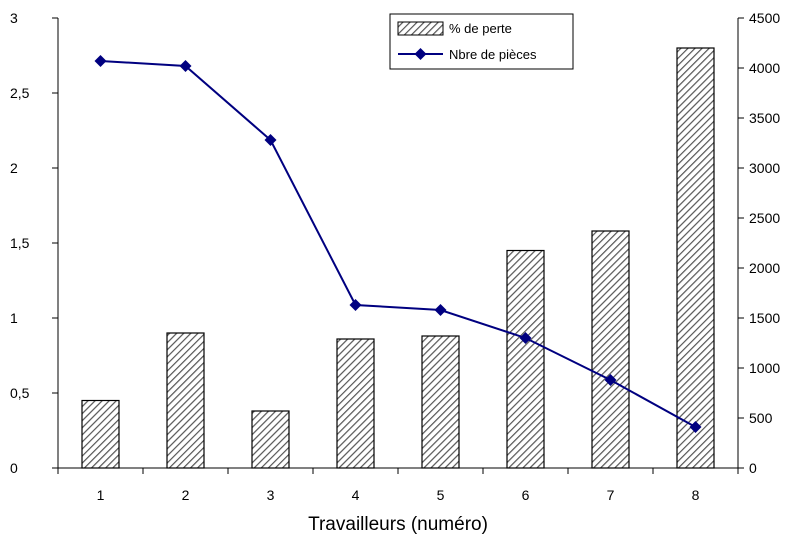  What do you see at coordinates (526, 495) in the screenshot?
I see `x-tick-label: 6` at bounding box center [526, 495].